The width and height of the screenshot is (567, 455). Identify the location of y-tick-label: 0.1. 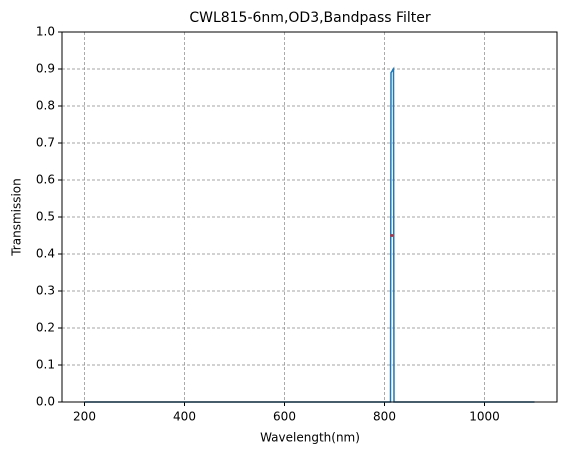
(45, 365).